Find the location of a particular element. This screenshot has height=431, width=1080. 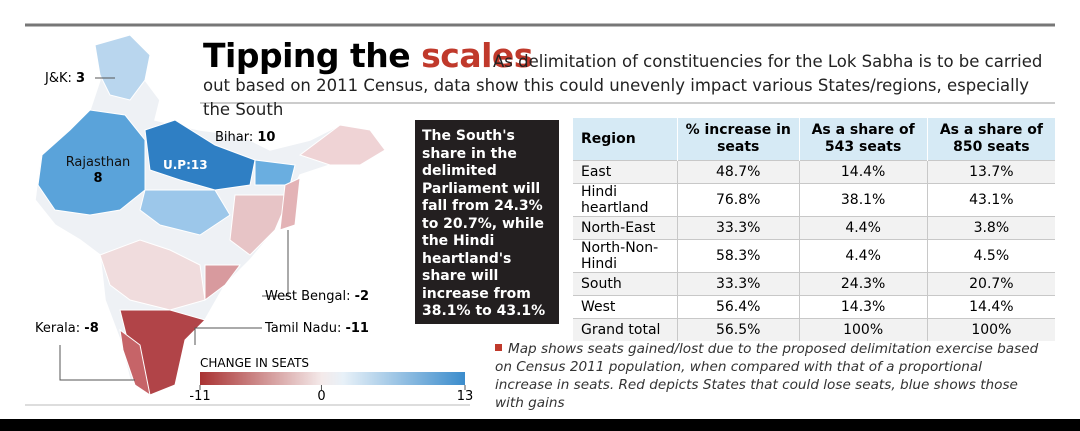

bullet is located at coordinates (498, 347).